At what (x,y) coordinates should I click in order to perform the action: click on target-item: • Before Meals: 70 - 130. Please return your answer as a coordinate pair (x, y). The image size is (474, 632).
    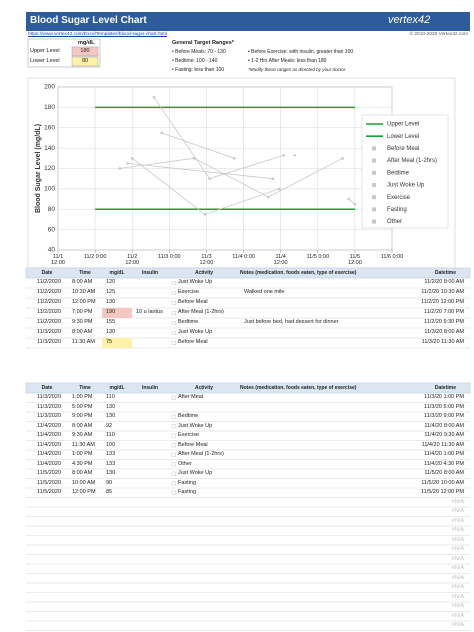
    Looking at the image, I should click on (199, 52).